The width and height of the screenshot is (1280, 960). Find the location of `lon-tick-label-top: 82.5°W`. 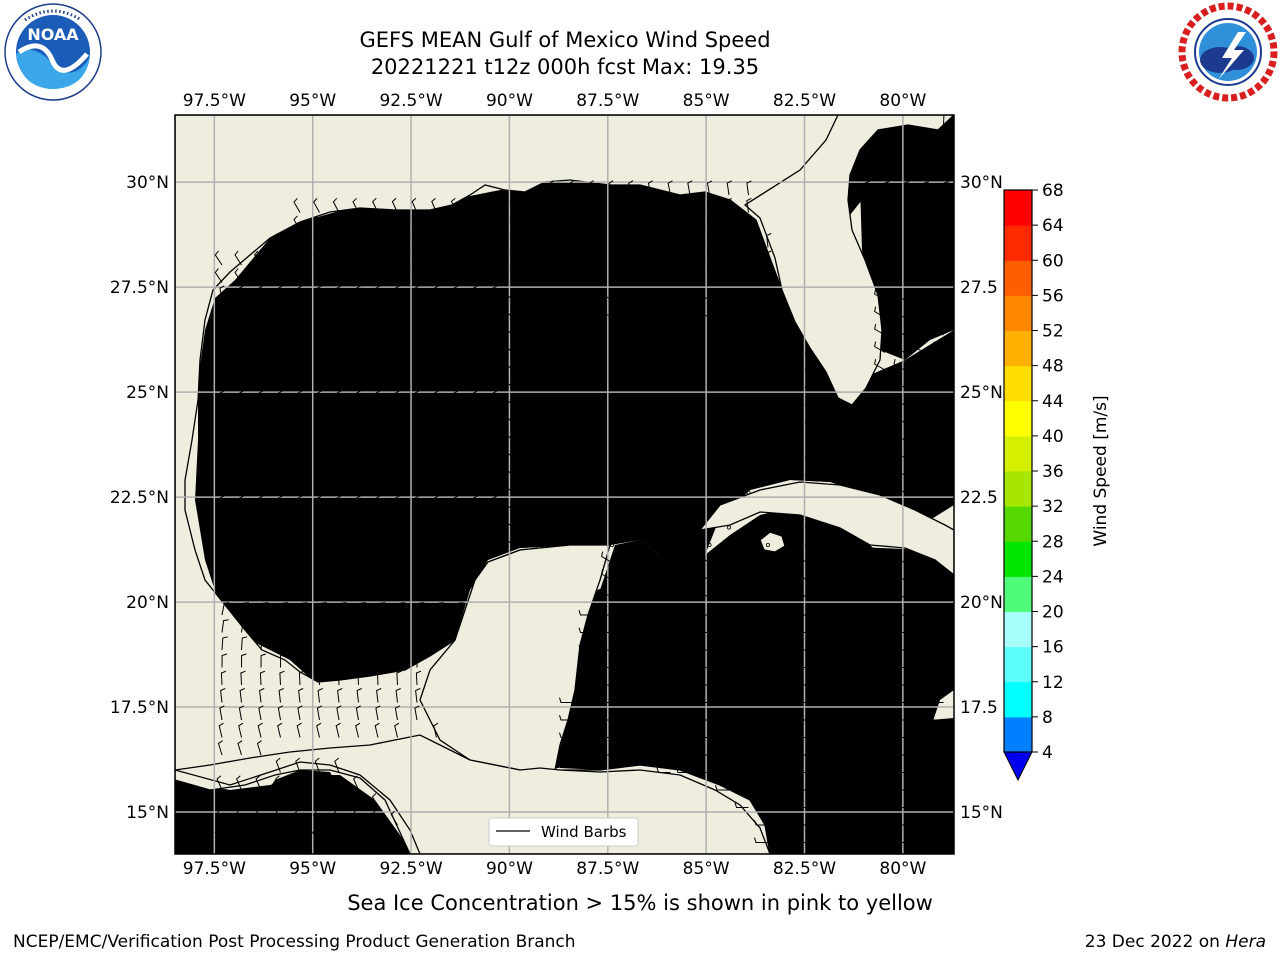

lon-tick-label-top: 82.5°W is located at coordinates (804, 101).